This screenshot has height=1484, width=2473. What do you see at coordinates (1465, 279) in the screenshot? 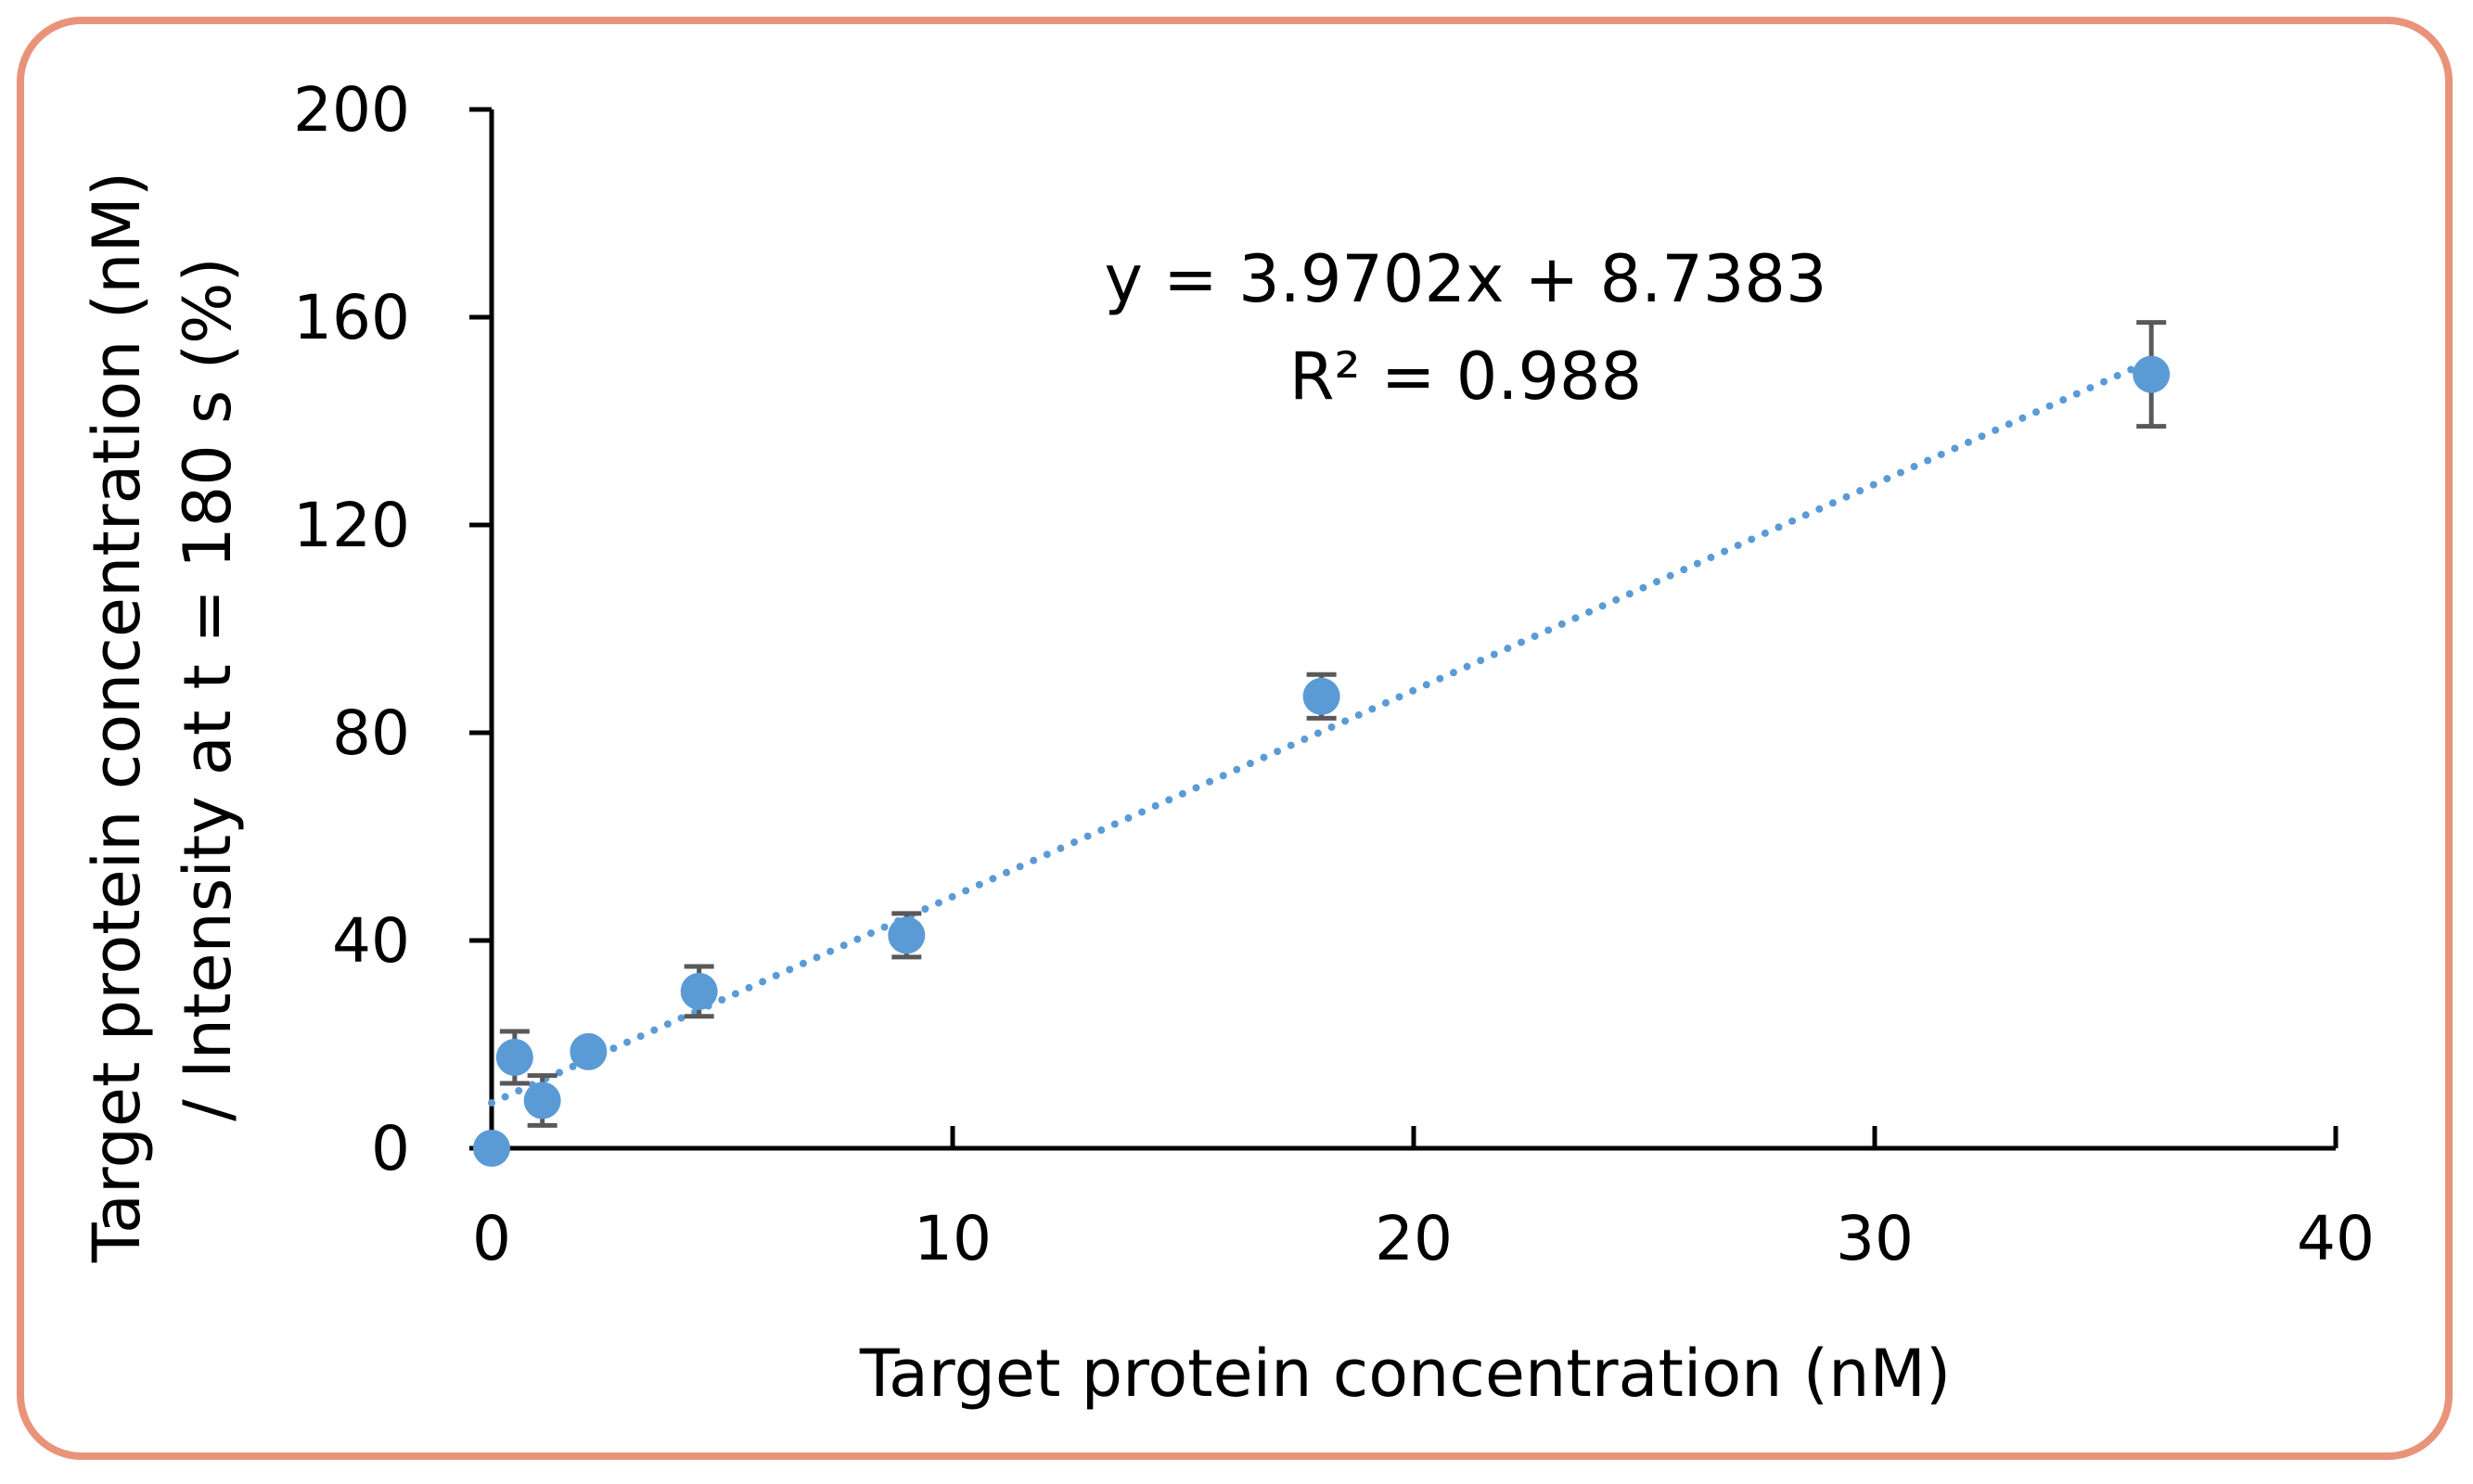
I see `trendline-equation: y = 3.9702x + 8.7383` at bounding box center [1465, 279].